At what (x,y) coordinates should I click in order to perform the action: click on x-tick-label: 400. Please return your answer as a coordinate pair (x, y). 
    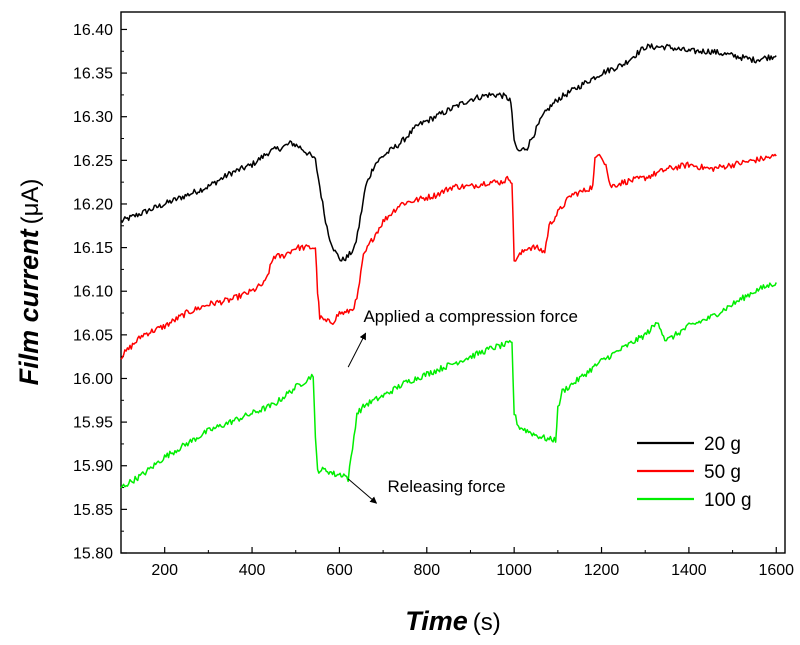
    Looking at the image, I should click on (252, 570).